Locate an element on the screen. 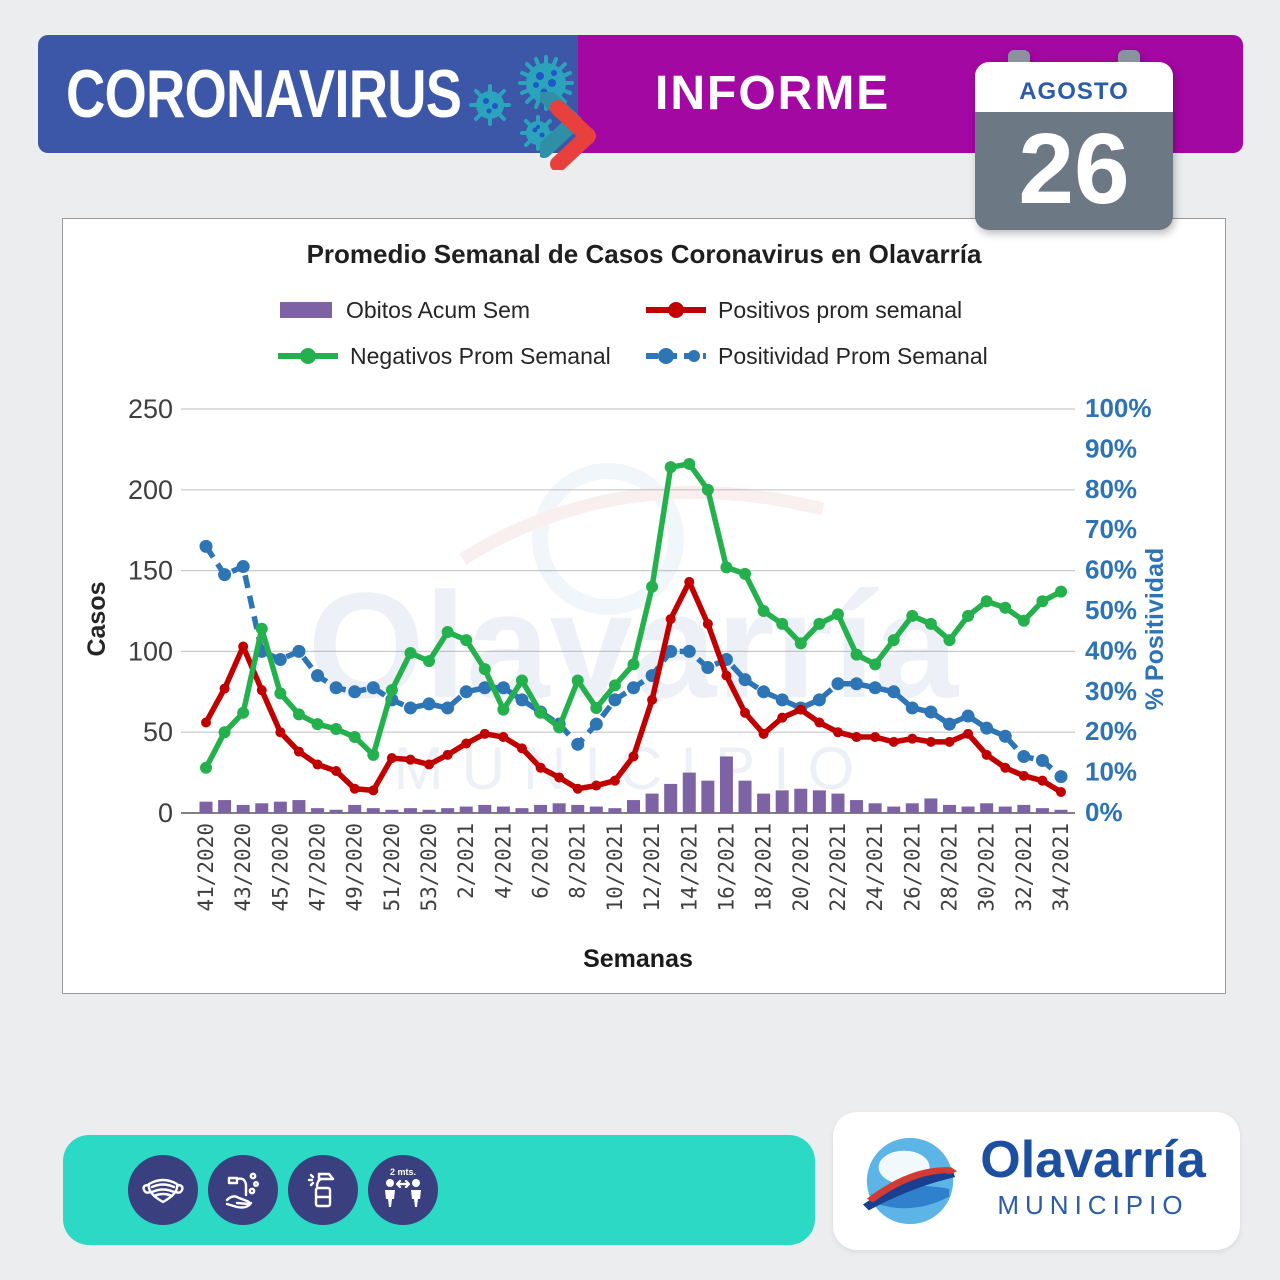  calendar: AGOSTO 26 is located at coordinates (1074, 140).